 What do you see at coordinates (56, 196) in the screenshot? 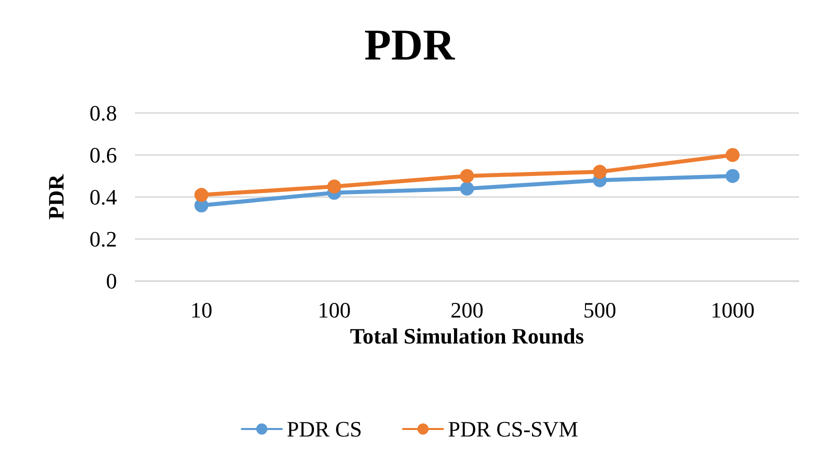
I see `y-axis-title: PDR` at bounding box center [56, 196].